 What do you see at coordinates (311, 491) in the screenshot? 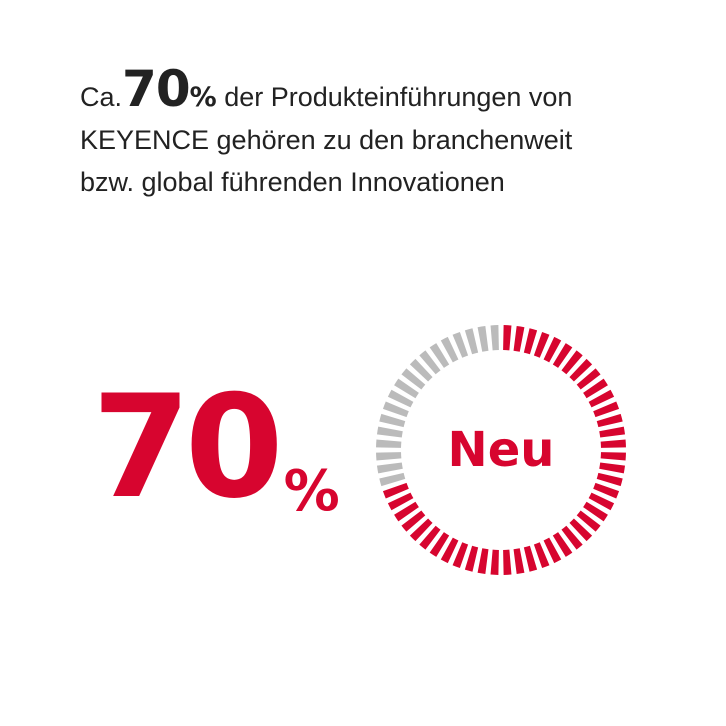
I see `stat-unit: %` at bounding box center [311, 491].